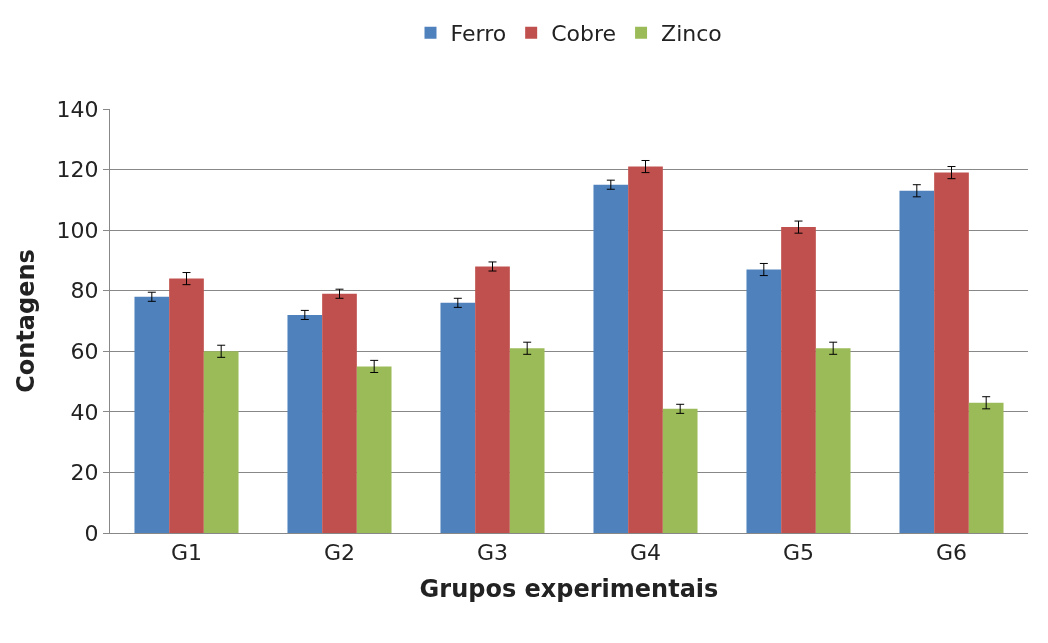  Describe the element at coordinates (478, 34) in the screenshot. I see `legend-label: Ferro` at that location.